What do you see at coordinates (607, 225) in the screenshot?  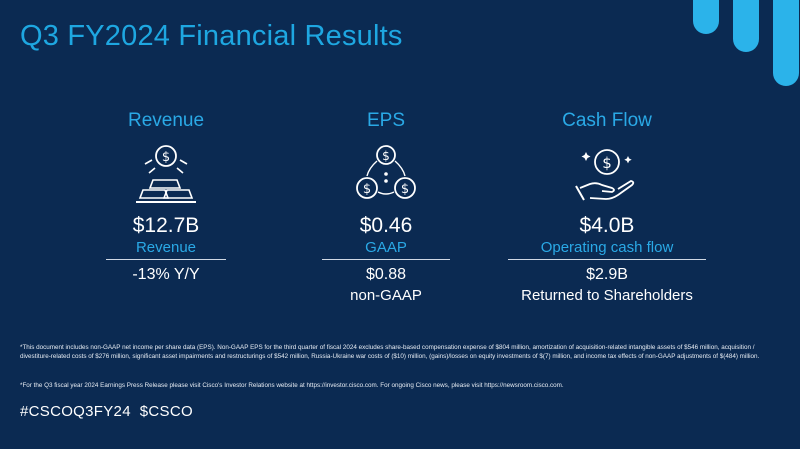 I see `cashflow-value: $4.0B` at bounding box center [607, 225].